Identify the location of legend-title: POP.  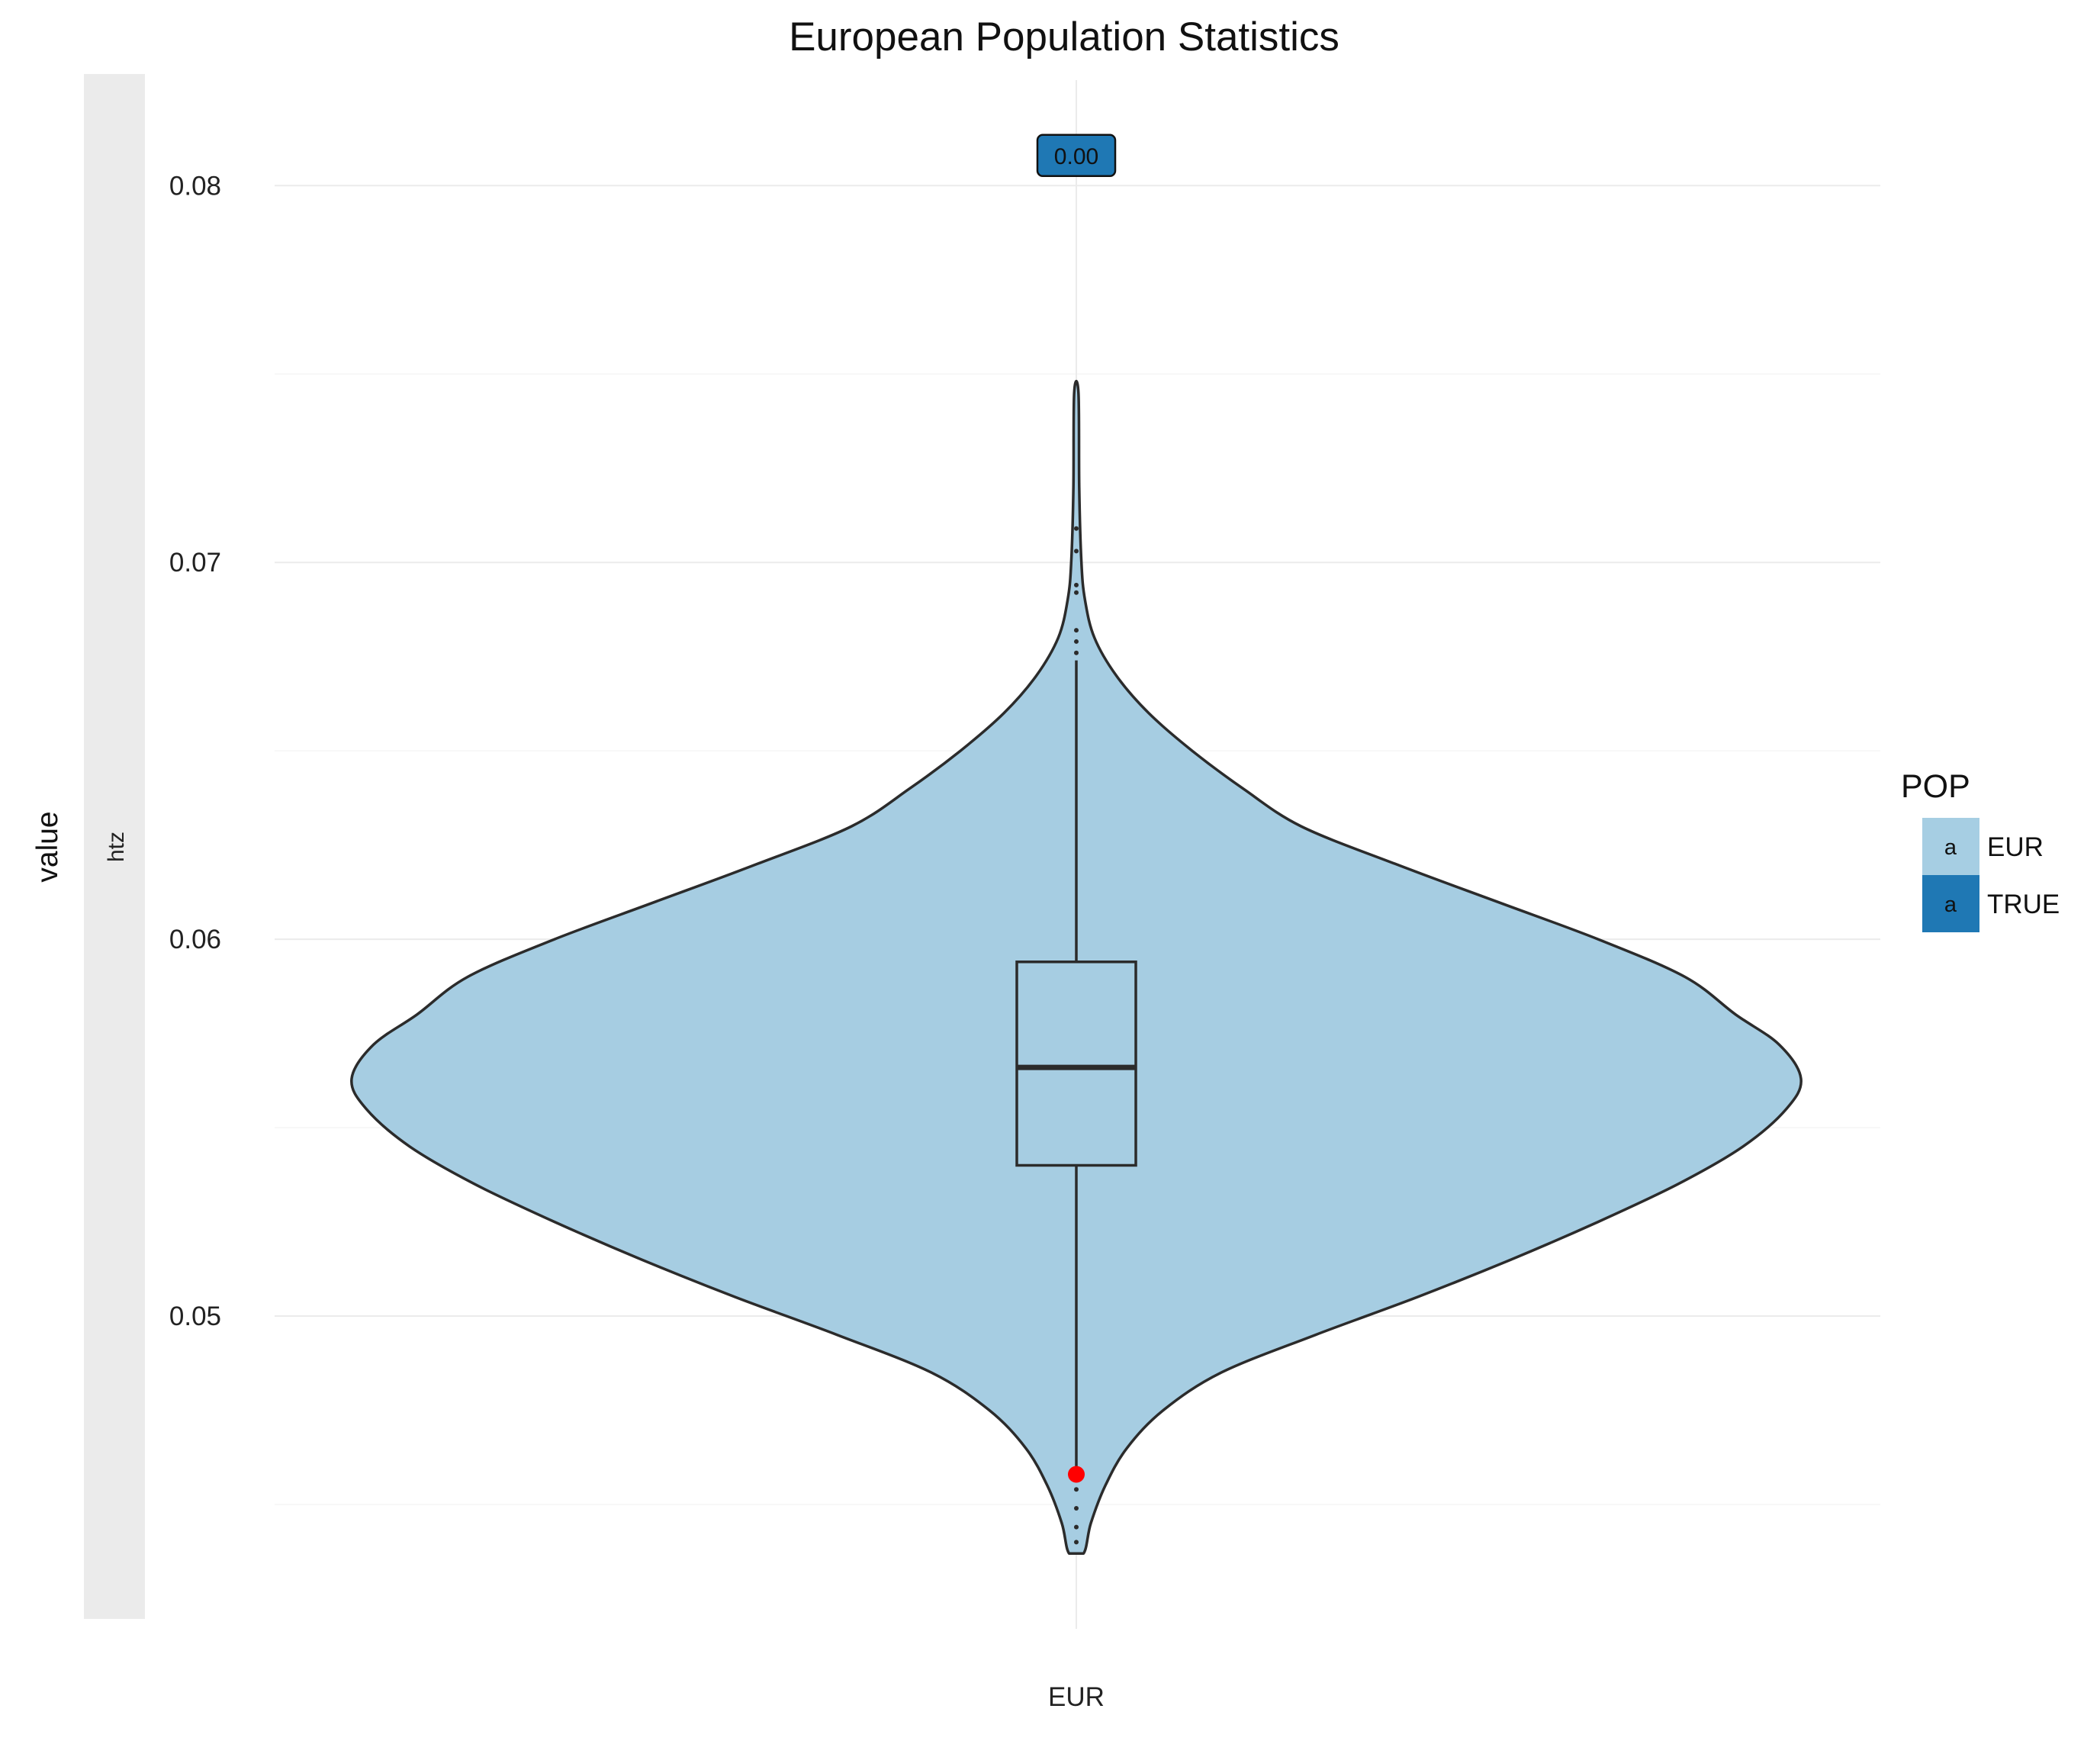
(1935, 786).